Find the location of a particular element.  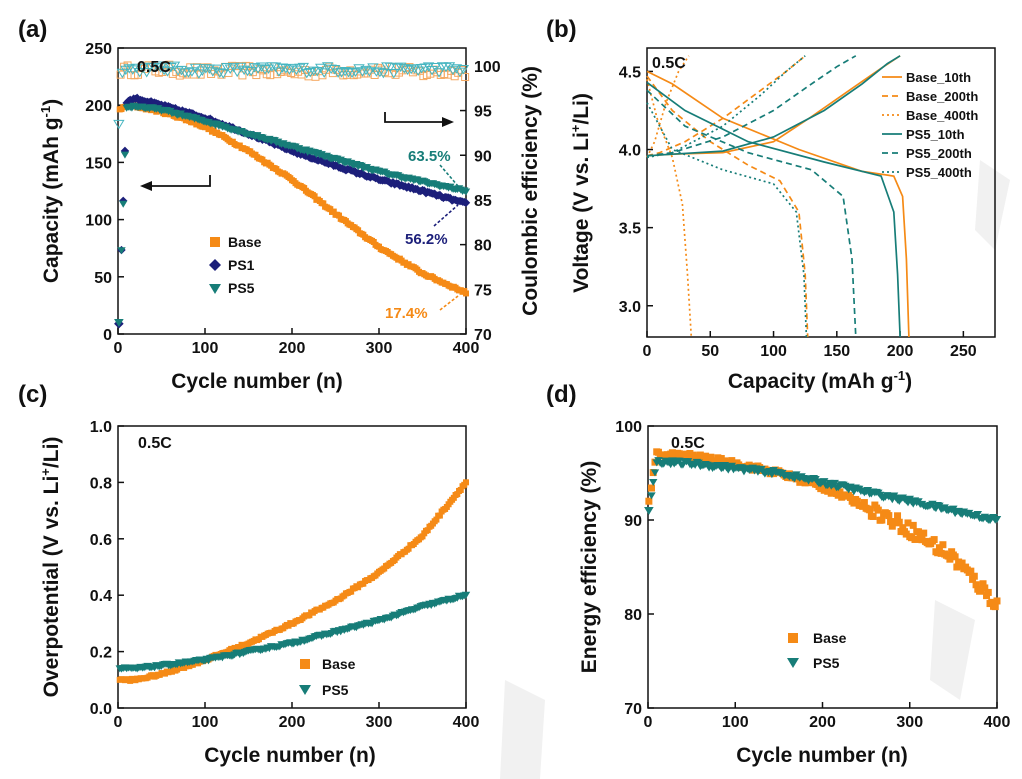

y-axis-title: Voltage (V vs. Li+/Li) is located at coordinates (580, 193).